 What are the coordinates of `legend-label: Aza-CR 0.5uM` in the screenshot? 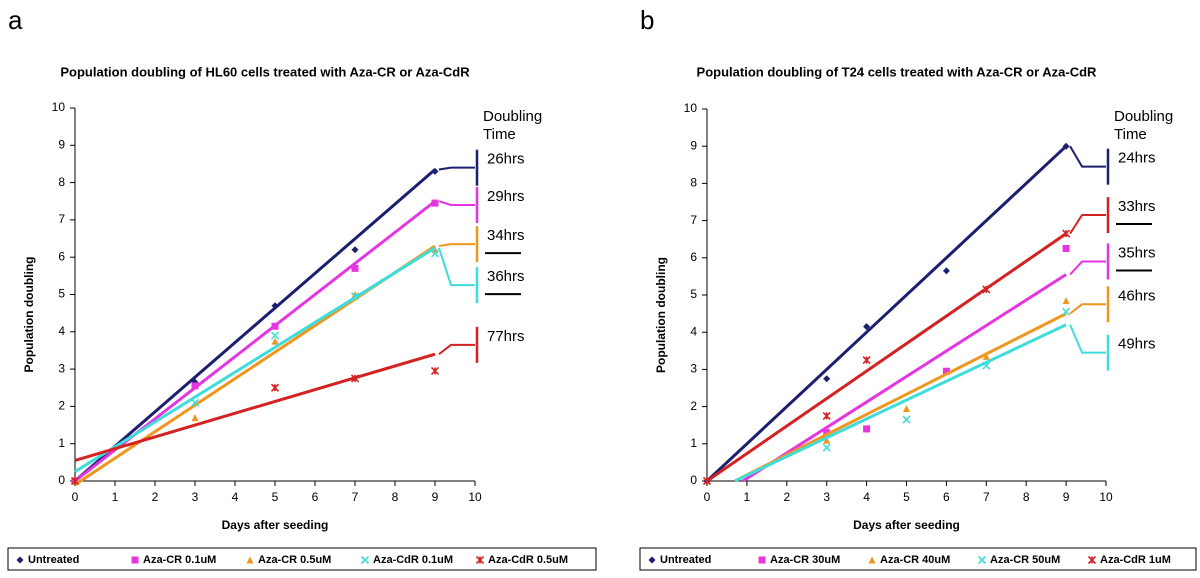 It's located at (294, 560).